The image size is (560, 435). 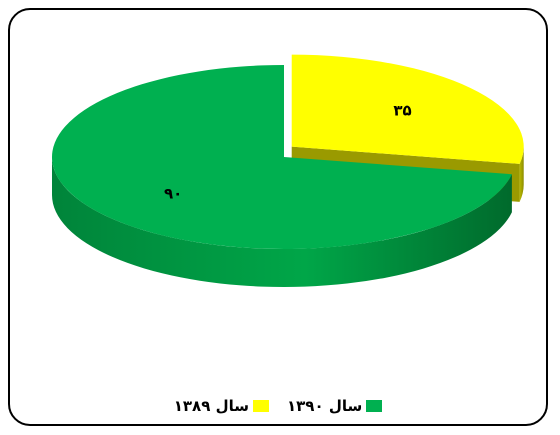 I want to click on legend-item-1390: سال ۱۳۹۰, so click(x=335, y=406).